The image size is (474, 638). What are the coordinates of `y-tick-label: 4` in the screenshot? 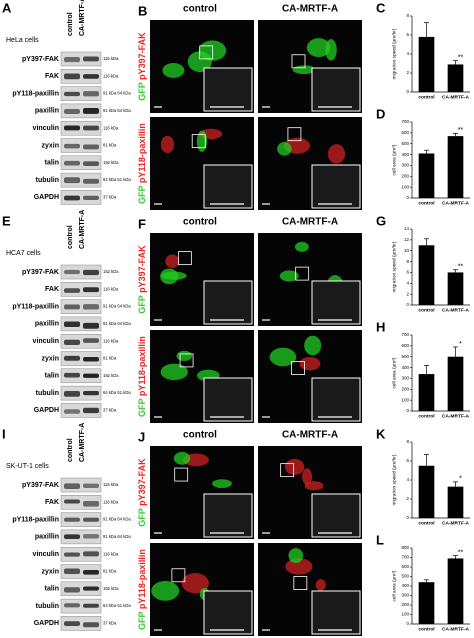 It's located at (407, 479).